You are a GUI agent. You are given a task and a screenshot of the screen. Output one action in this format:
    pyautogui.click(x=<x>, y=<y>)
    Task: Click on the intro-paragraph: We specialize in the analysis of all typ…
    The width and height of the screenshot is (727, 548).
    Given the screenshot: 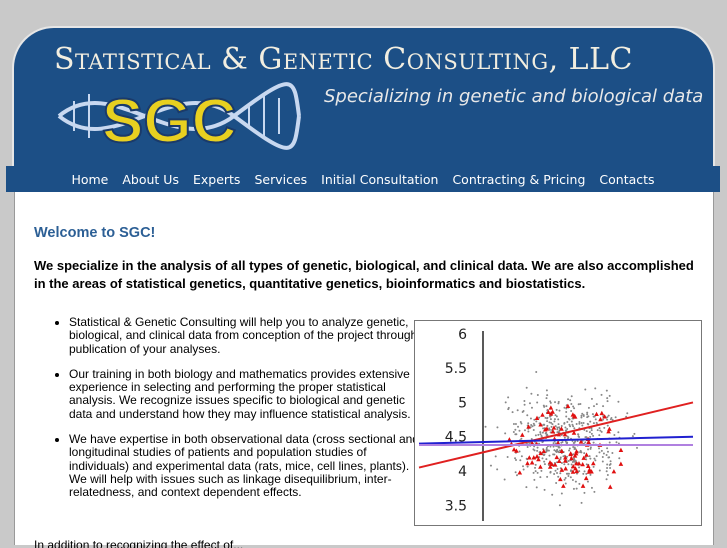 What is the action you would take?
    pyautogui.click(x=370, y=275)
    